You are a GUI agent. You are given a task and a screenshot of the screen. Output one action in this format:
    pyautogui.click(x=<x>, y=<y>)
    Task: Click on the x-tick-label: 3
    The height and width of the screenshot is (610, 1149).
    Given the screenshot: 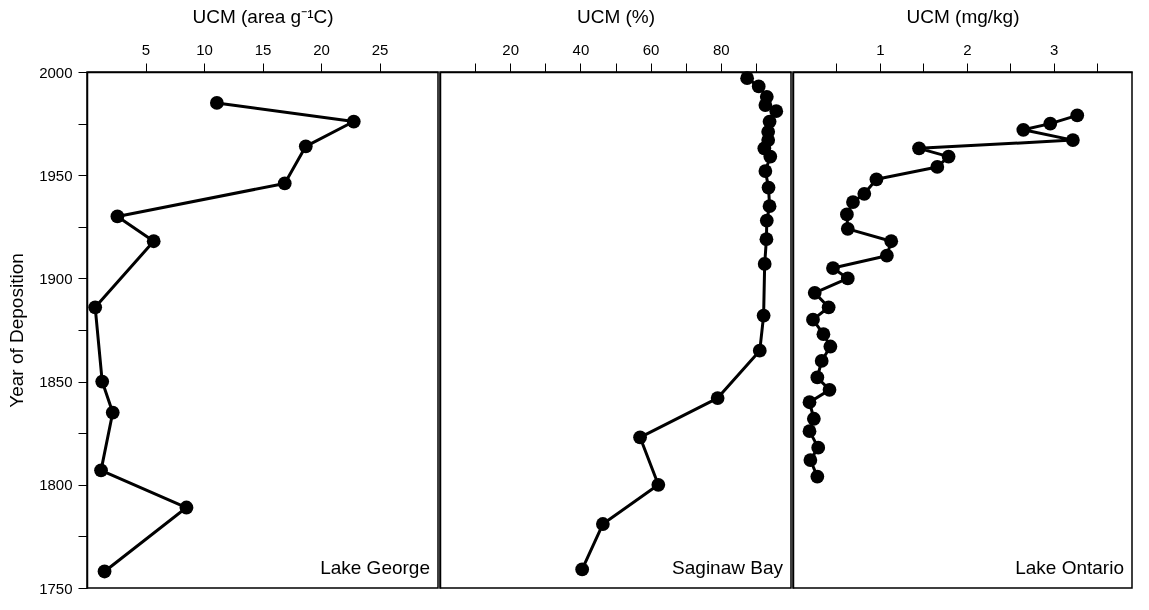 What is the action you would take?
    pyautogui.click(x=1054, y=49)
    